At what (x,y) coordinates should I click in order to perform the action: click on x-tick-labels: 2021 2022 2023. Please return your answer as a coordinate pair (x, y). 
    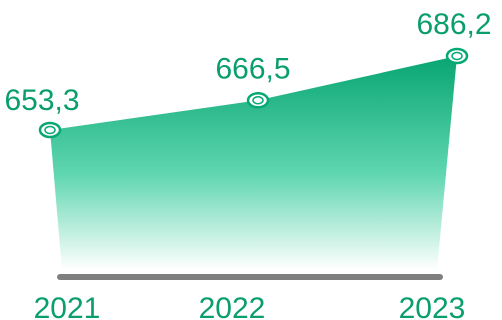
    Looking at the image, I should click on (250, 306).